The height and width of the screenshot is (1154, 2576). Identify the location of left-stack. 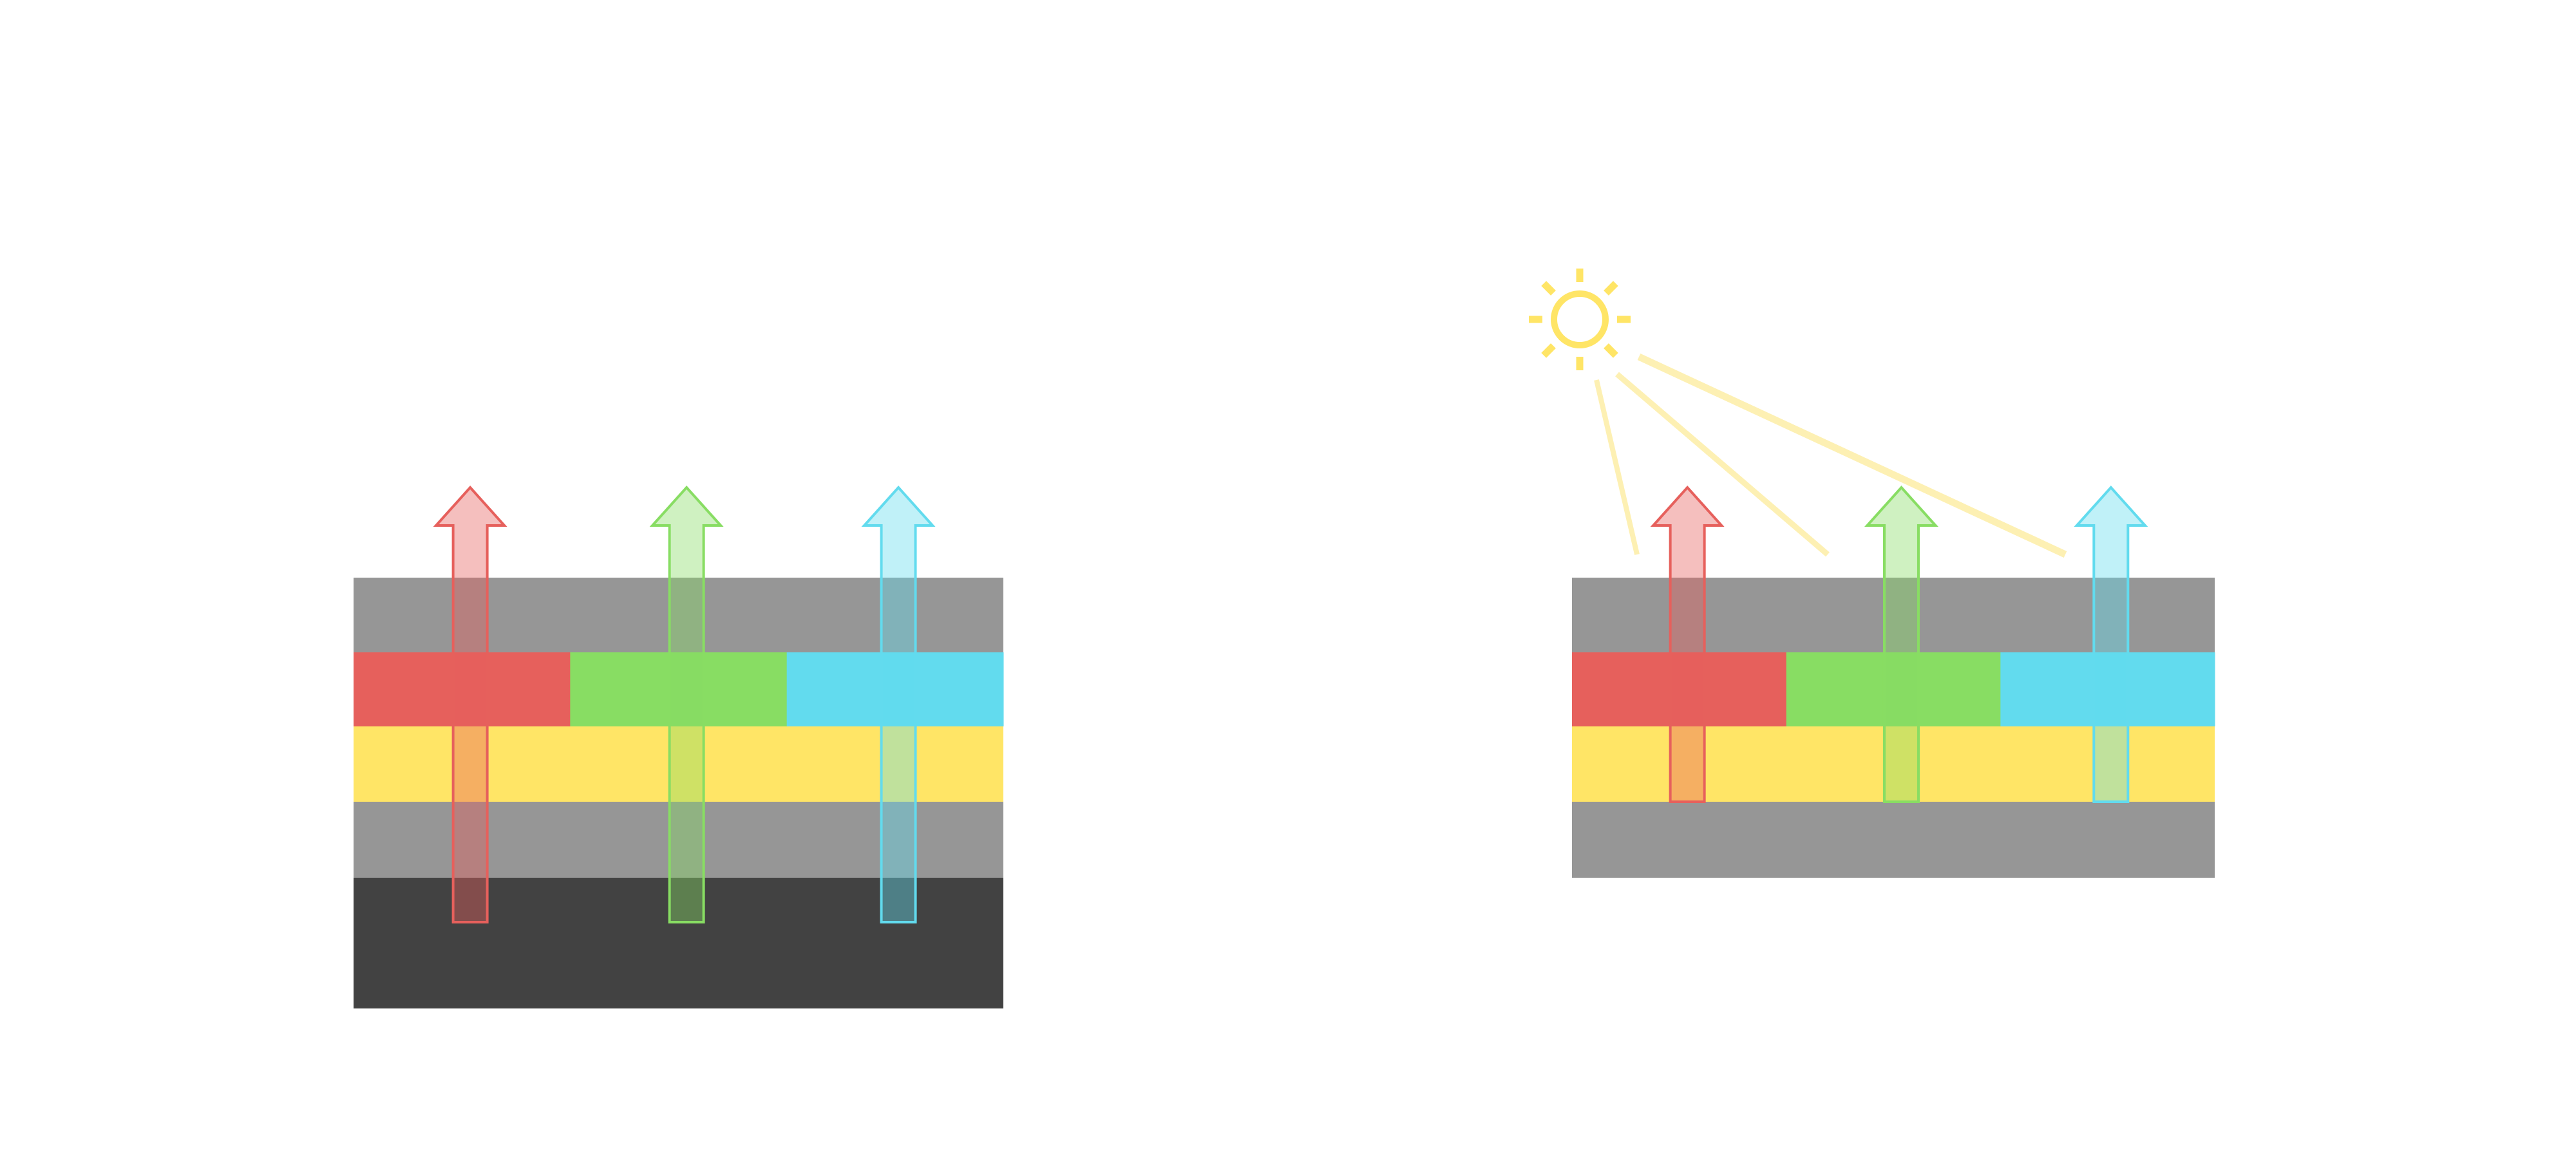
(679, 747).